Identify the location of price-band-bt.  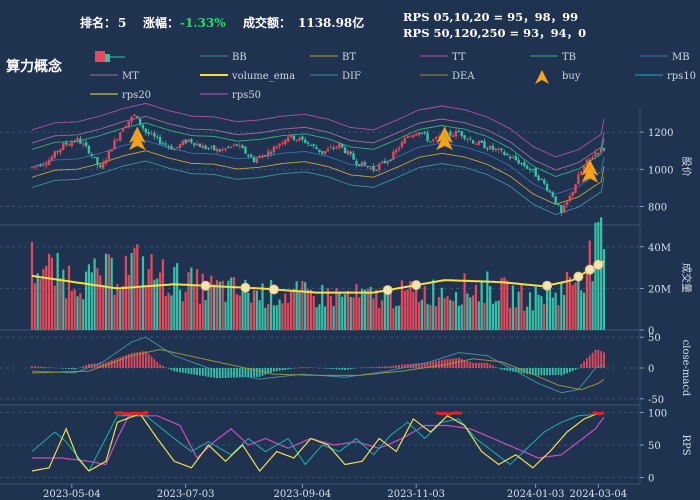
(318, 177).